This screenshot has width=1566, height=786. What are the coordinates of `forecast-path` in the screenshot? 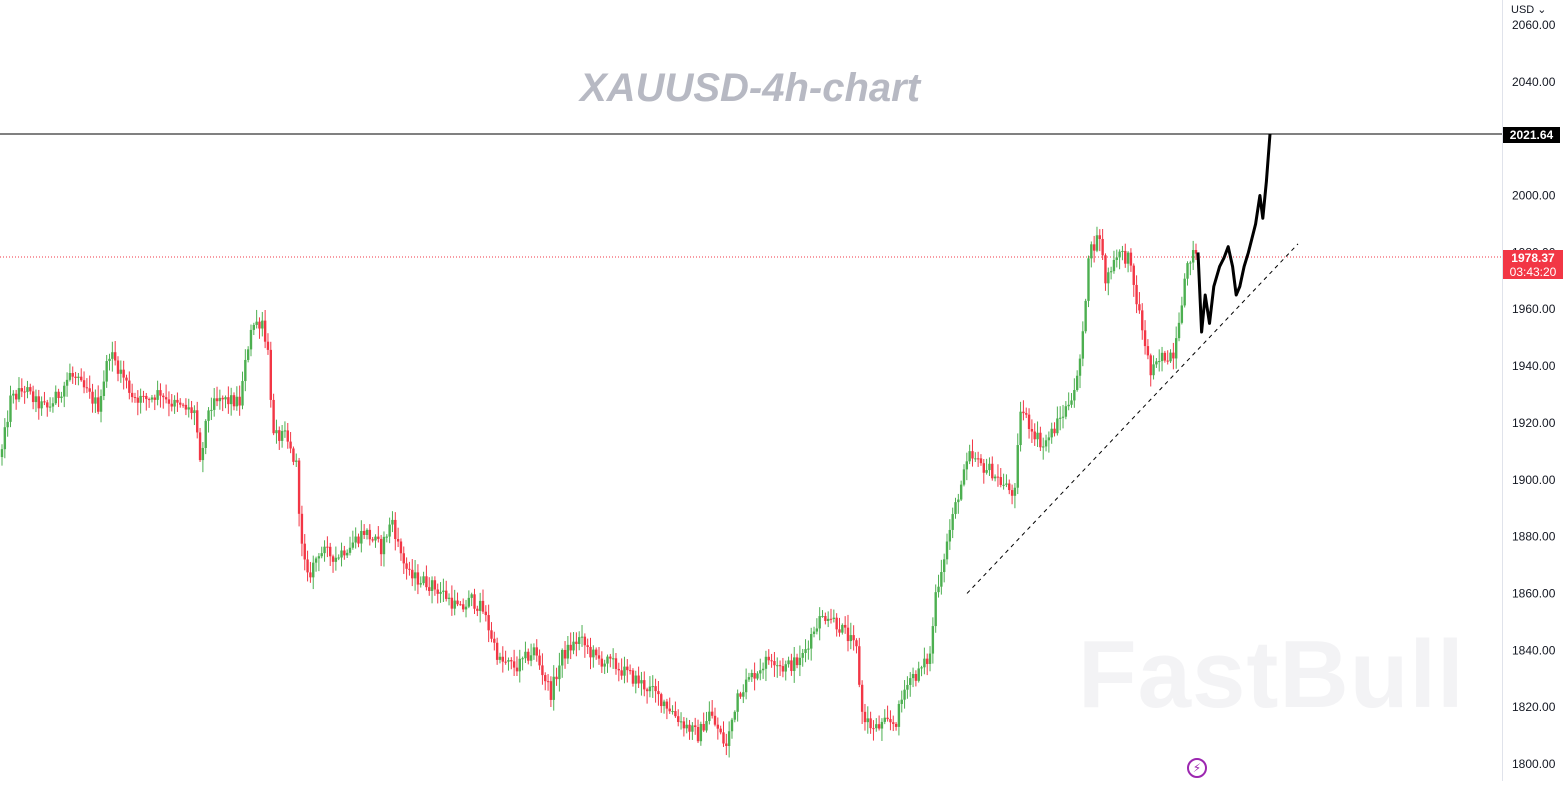 It's located at (1234, 233).